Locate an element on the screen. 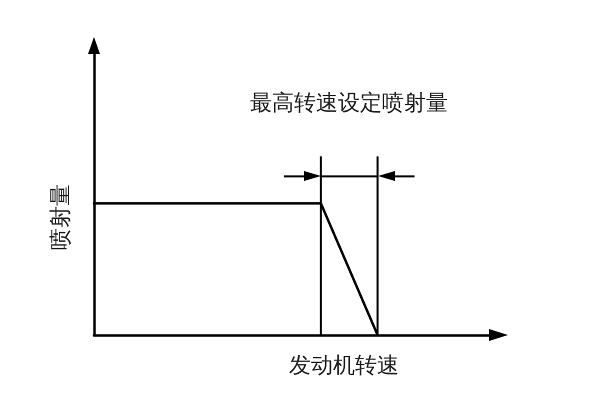  text: 最高转速设定喷射量 is located at coordinates (349, 103).